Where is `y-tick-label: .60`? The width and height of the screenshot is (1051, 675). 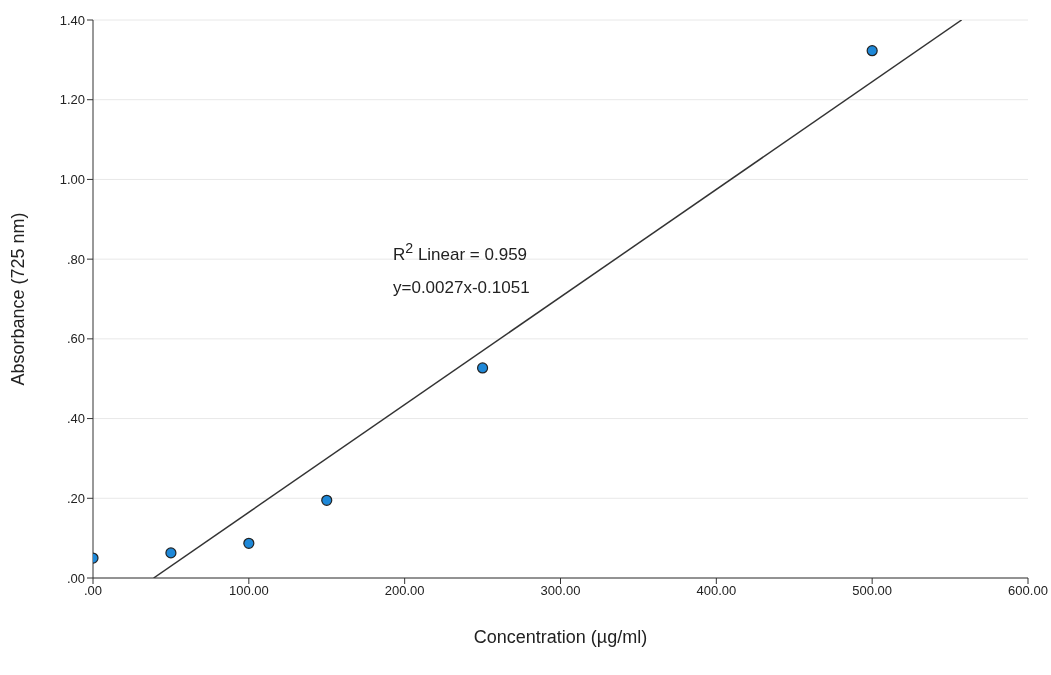
y-tick-label: .60 is located at coordinates (75, 339).